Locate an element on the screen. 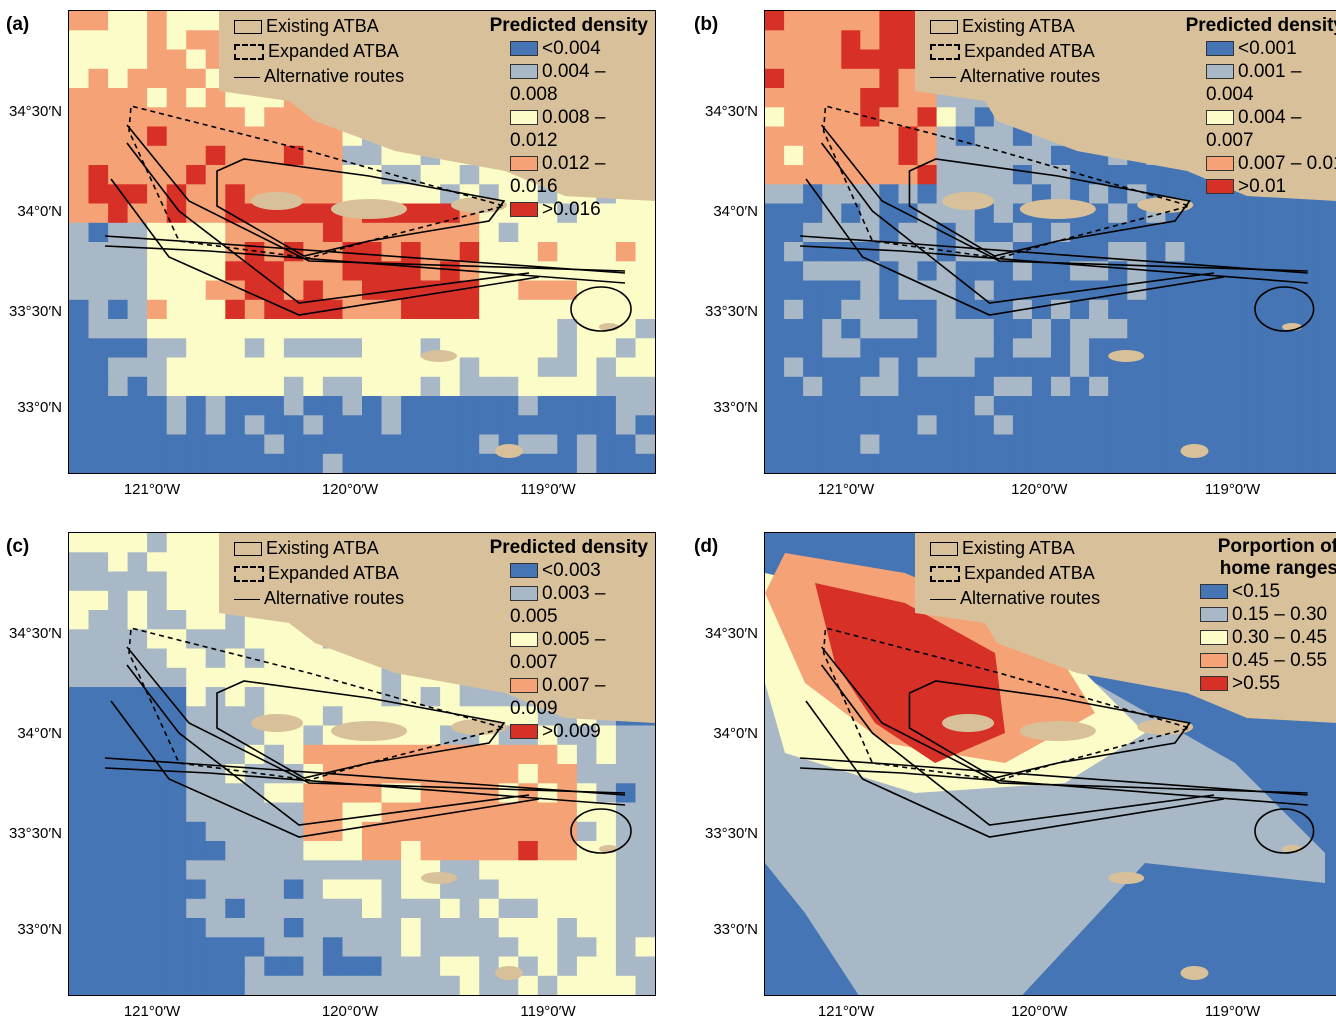 This screenshot has height=1024, width=1336. y-tick-label: 34°0′N is located at coordinates (39, 211).